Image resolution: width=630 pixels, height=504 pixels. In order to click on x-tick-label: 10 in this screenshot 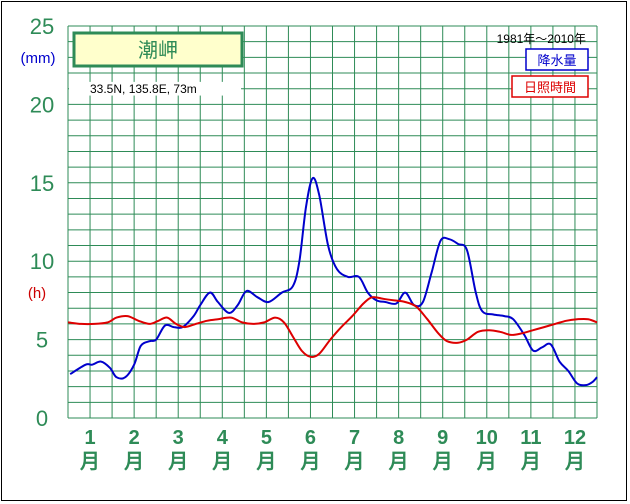, I will do `click(487, 438)`.